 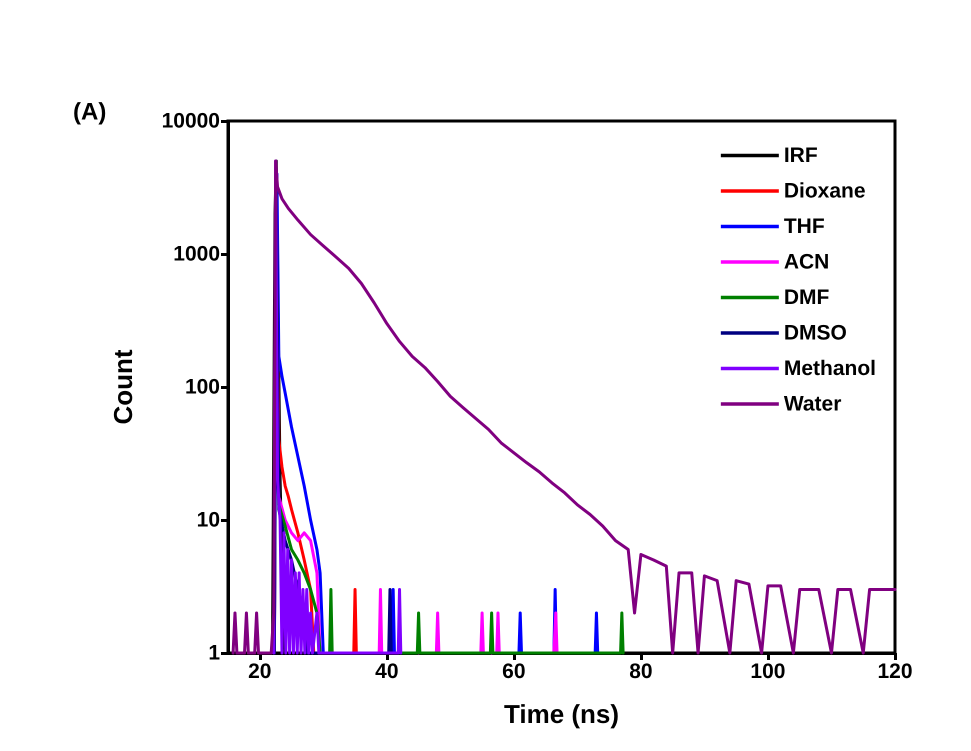 What do you see at coordinates (807, 297) in the screenshot?
I see `legend-label: DMF` at bounding box center [807, 297].